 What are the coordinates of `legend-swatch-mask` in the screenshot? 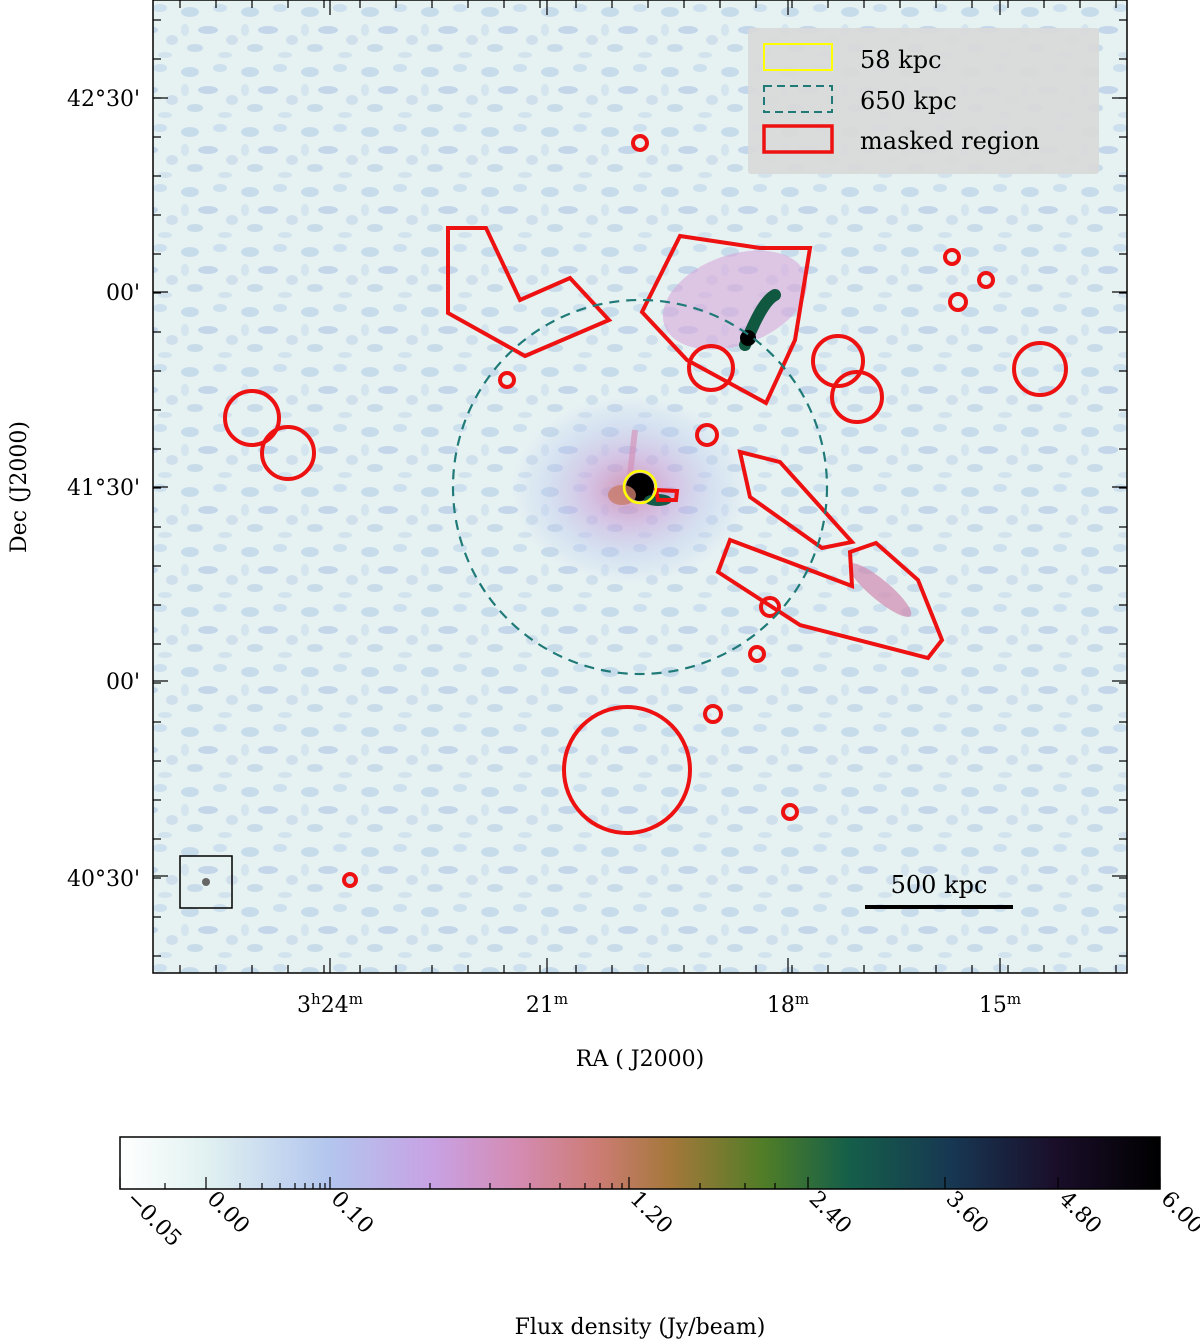 It's located at (798, 139).